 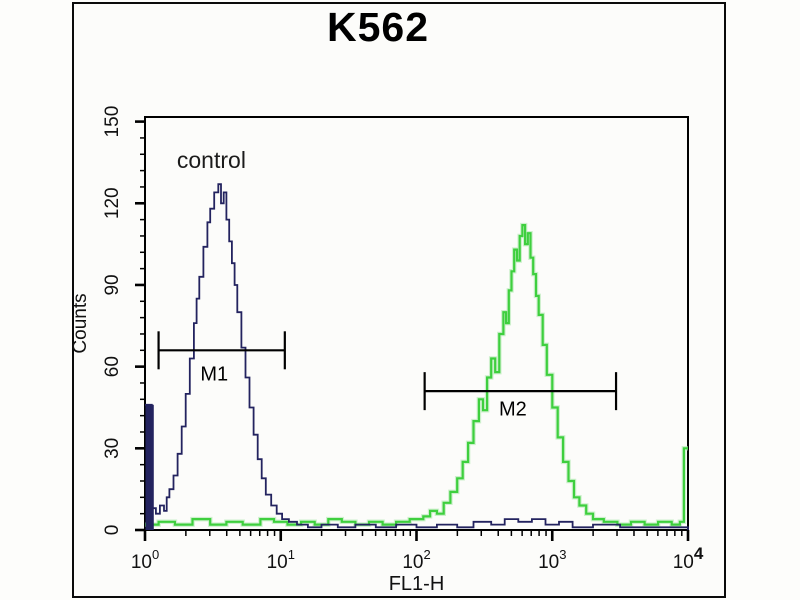 I want to click on y-tick-label: 30, so click(x=112, y=448).